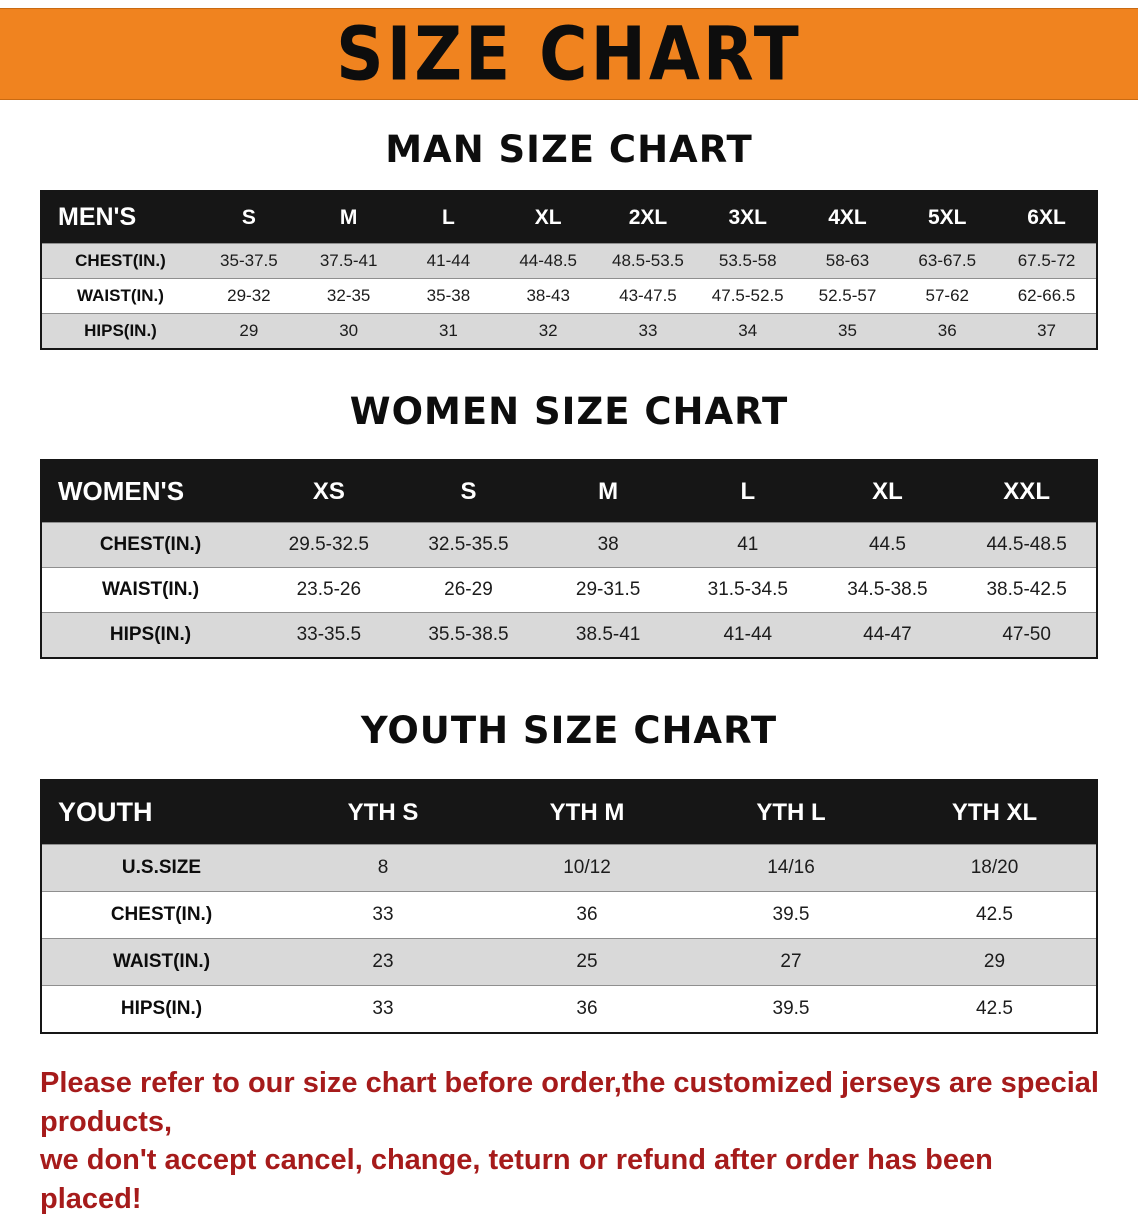 The width and height of the screenshot is (1138, 1218). I want to click on table-cell: 31, so click(448, 330).